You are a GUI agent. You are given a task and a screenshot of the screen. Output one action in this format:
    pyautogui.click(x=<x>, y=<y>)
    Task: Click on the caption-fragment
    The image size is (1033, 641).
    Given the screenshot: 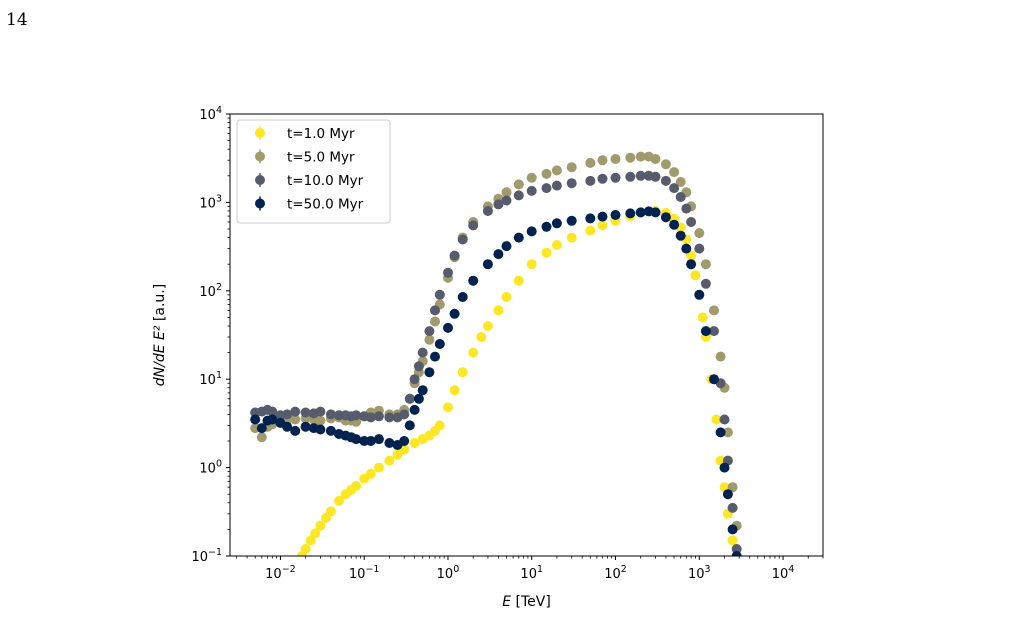 What is the action you would take?
    pyautogui.click(x=516, y=631)
    